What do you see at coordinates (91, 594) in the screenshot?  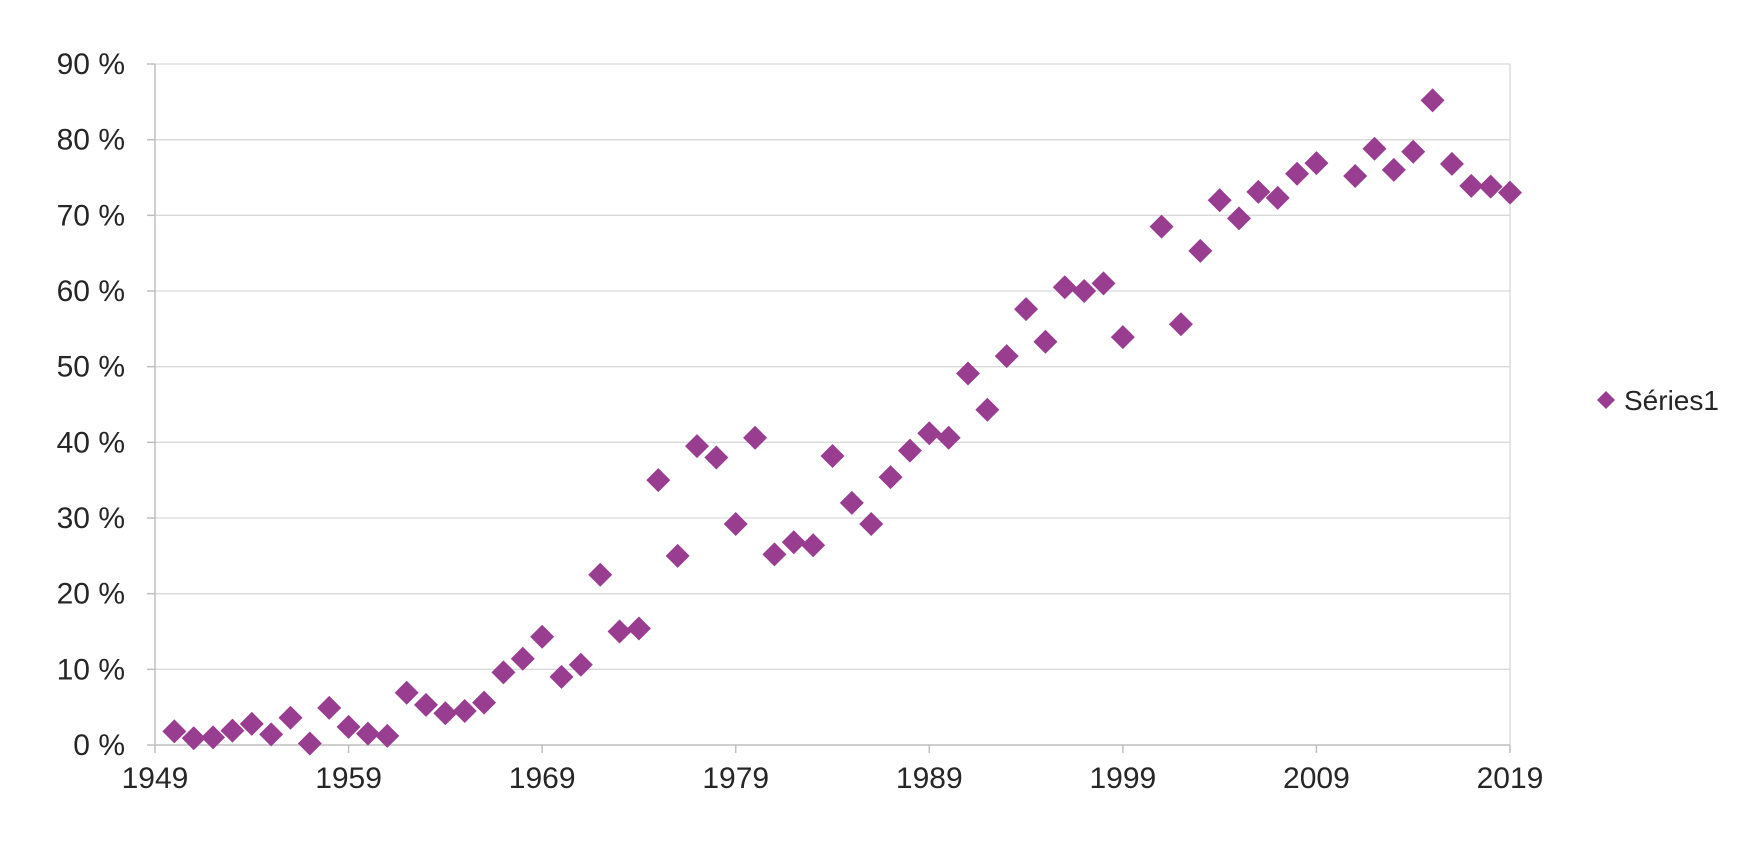 I see `y-tick-label: 20 %` at bounding box center [91, 594].